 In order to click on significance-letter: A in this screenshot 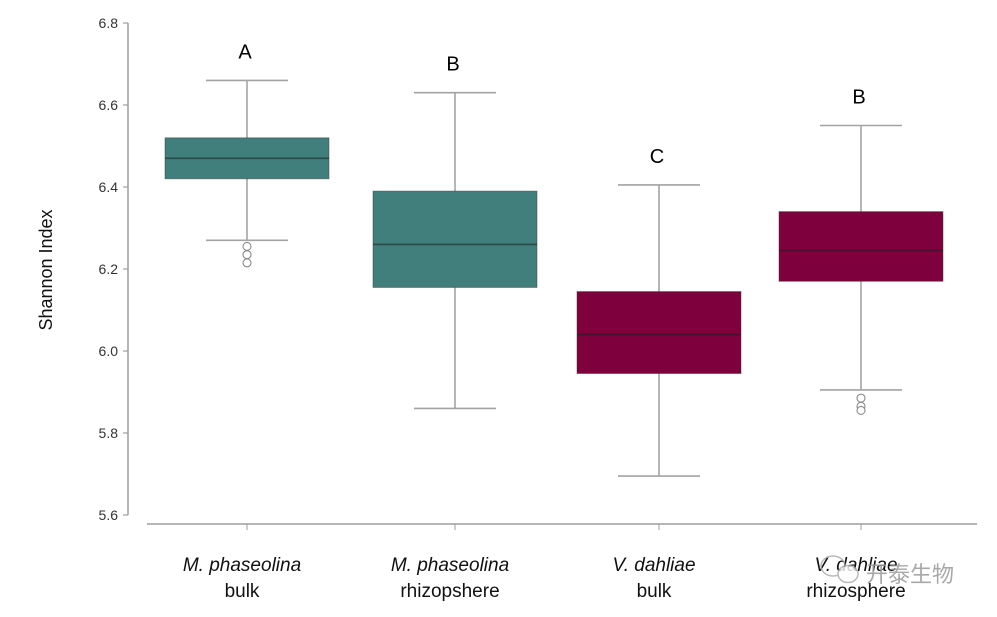, I will do `click(245, 52)`.